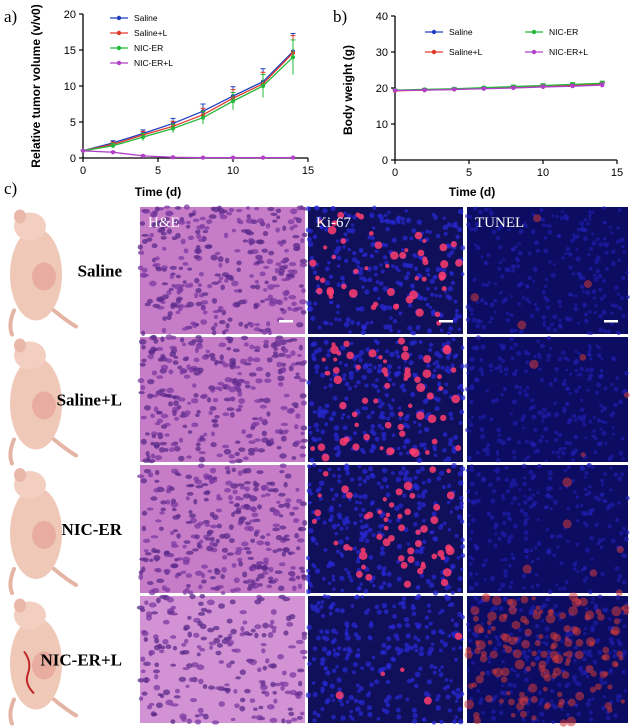 The height and width of the screenshot is (728, 632). Describe the element at coordinates (43, 581) in the screenshot. I see `mouse-limbs` at that location.